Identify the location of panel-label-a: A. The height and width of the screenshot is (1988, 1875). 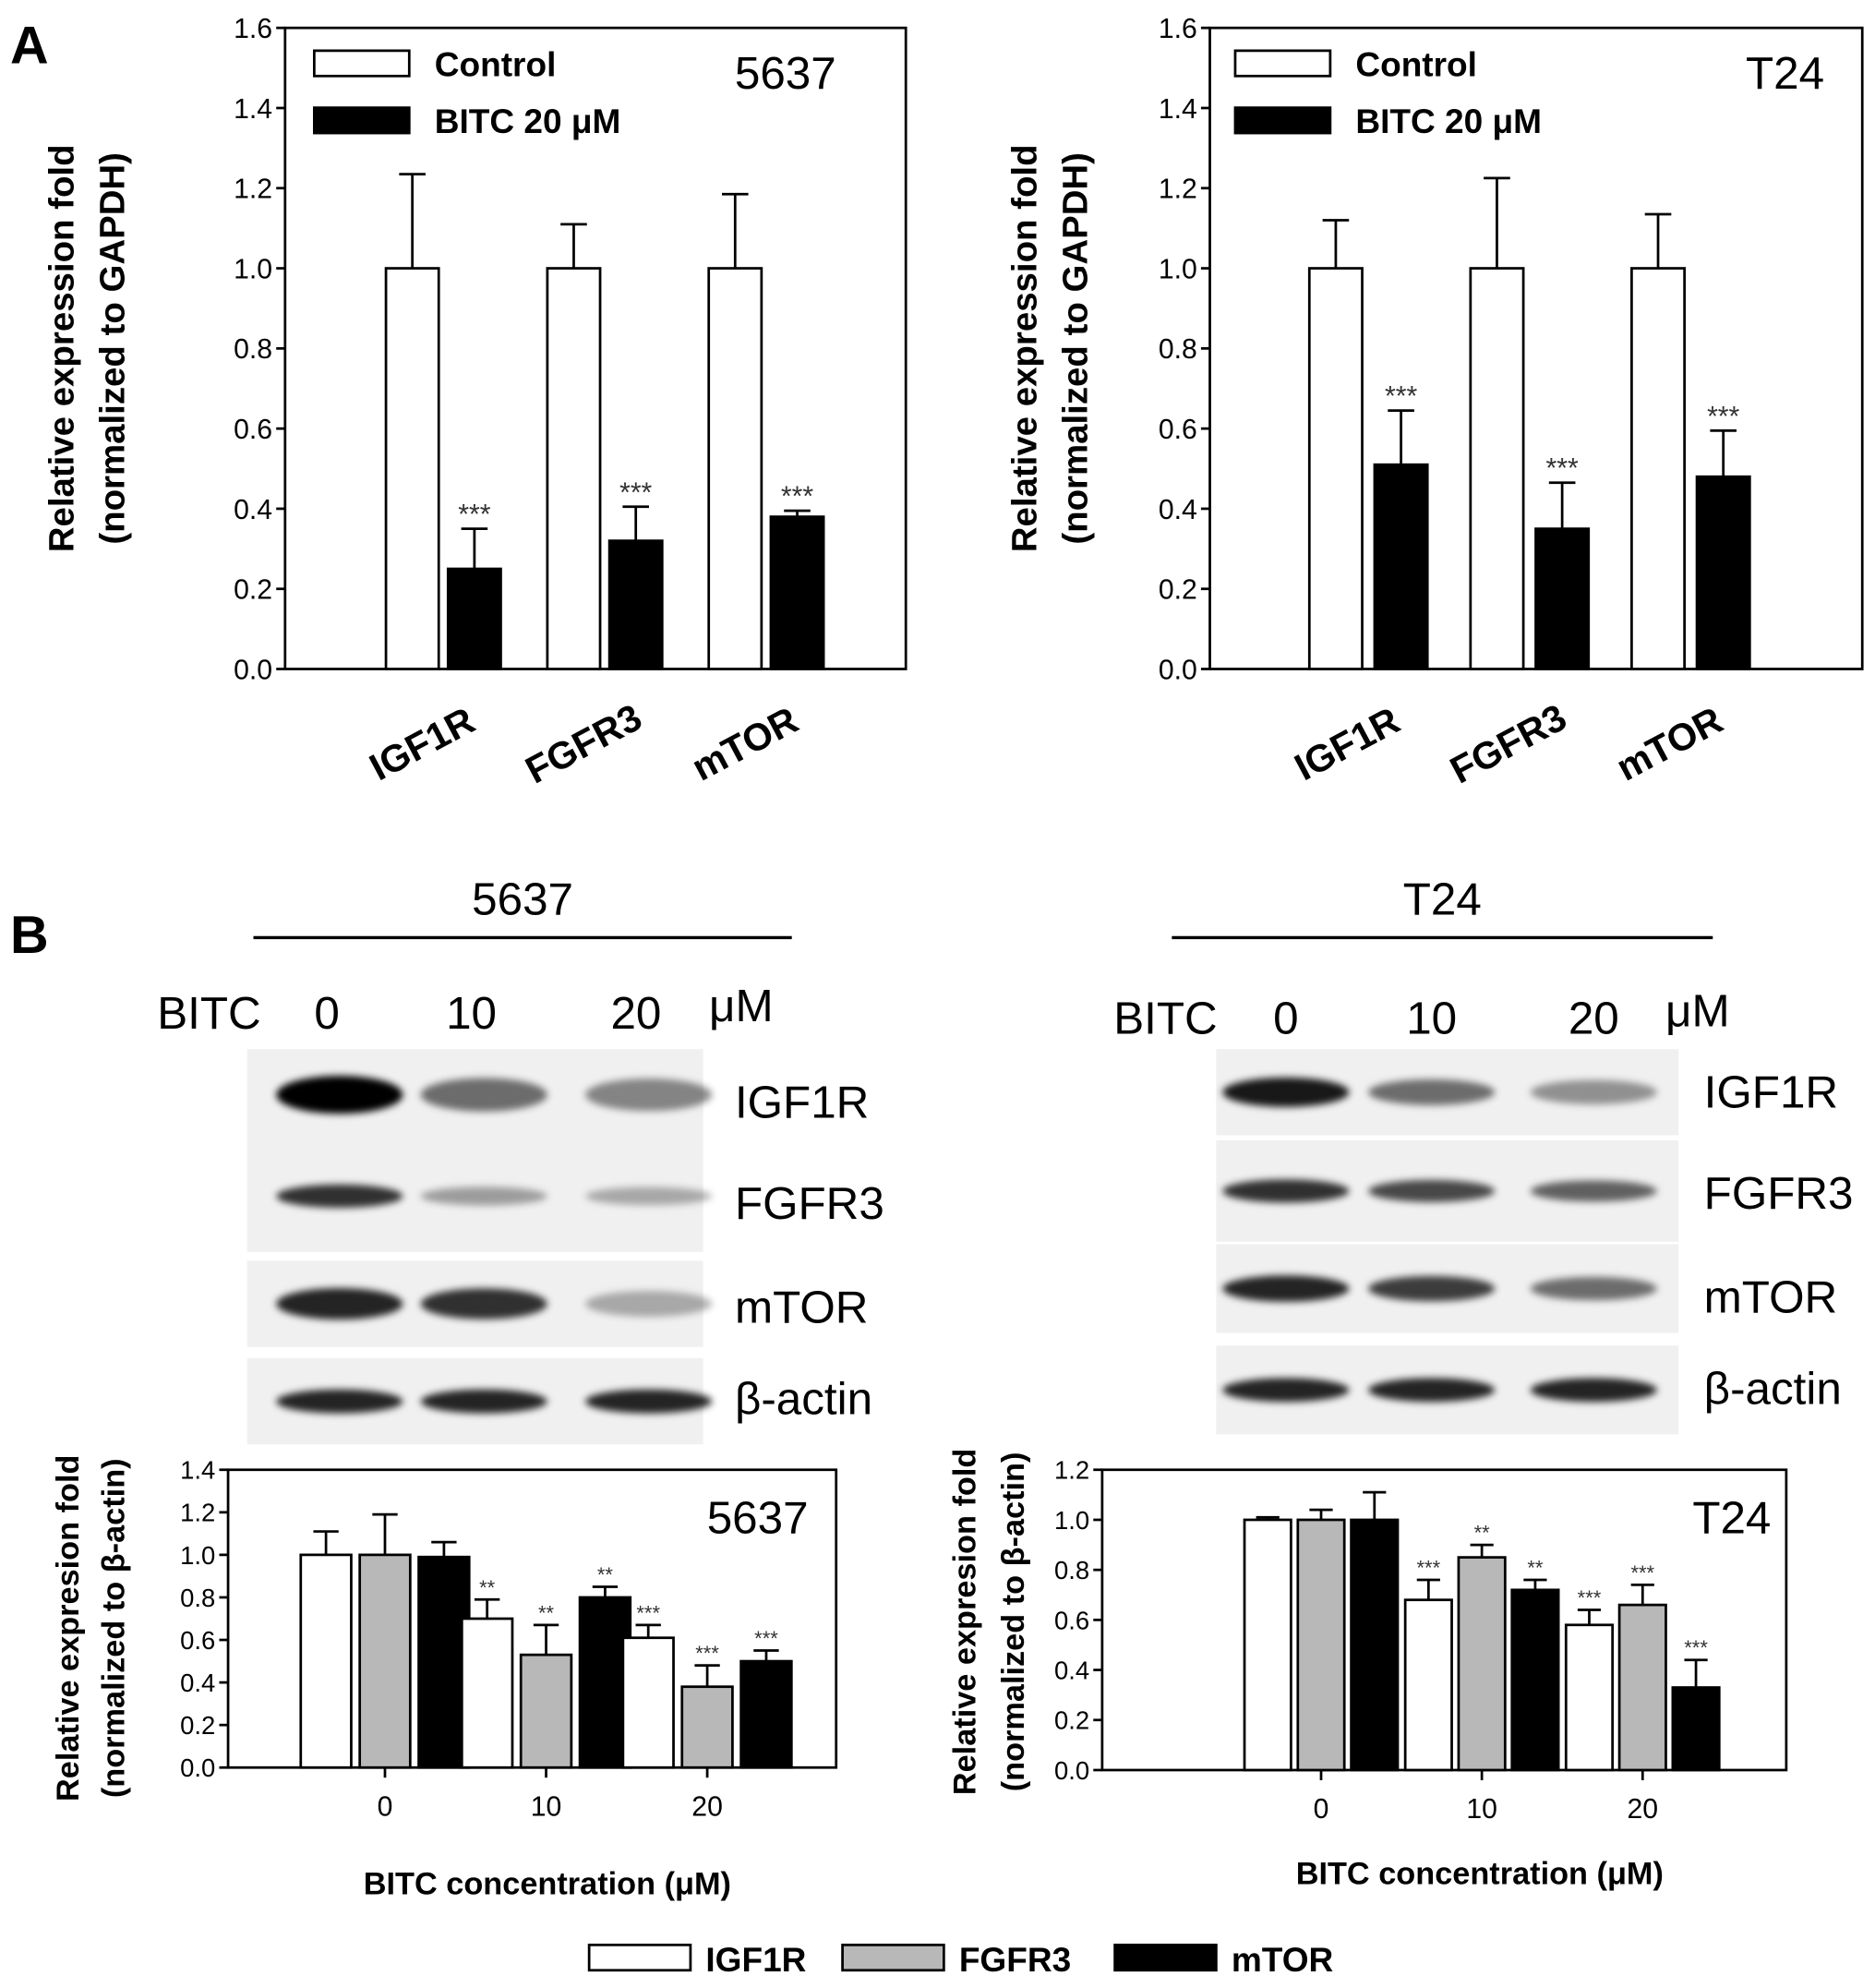
(29, 46).